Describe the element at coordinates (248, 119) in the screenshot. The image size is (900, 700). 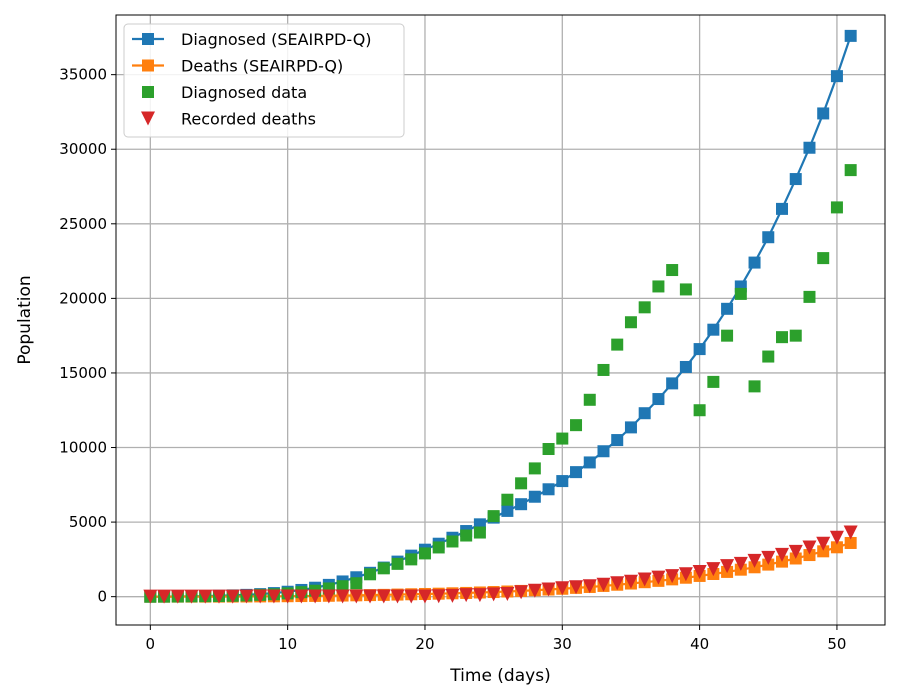
I see `legend-label: Recorded deaths` at that location.